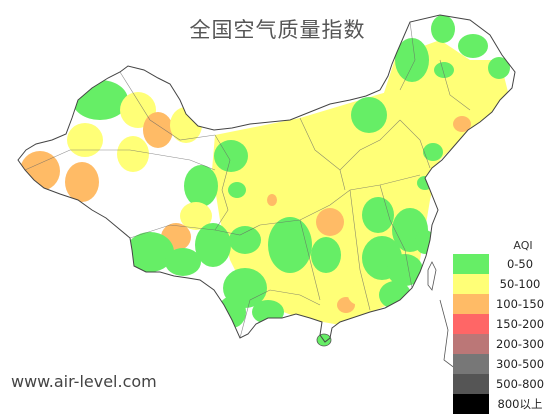  I want to click on legend-item: 100-150, so click(503, 304).